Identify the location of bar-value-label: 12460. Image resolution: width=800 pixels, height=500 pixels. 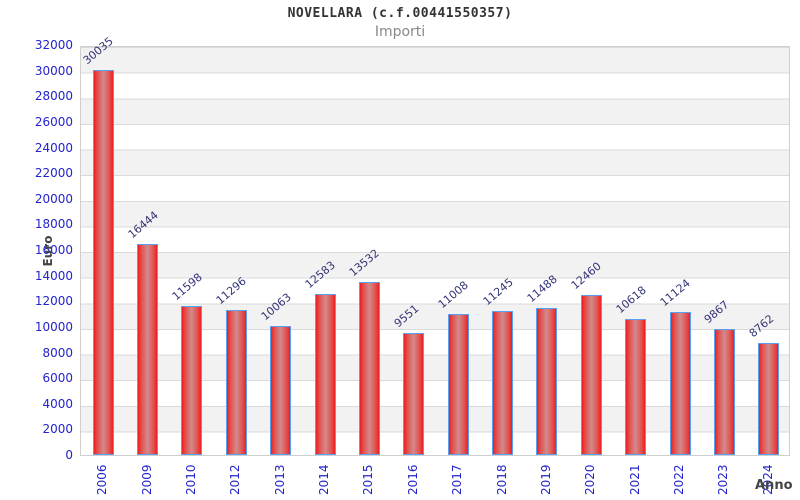
(586, 276).